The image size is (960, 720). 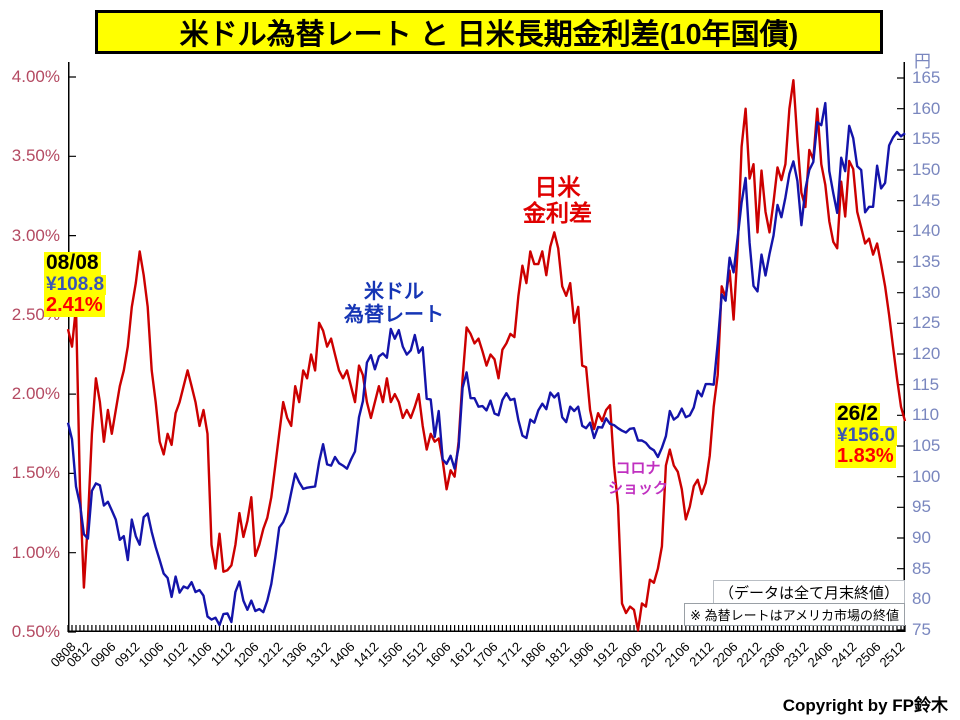 What do you see at coordinates (921, 537) in the screenshot?
I see `right-axis-tick-label: 90` at bounding box center [921, 537].